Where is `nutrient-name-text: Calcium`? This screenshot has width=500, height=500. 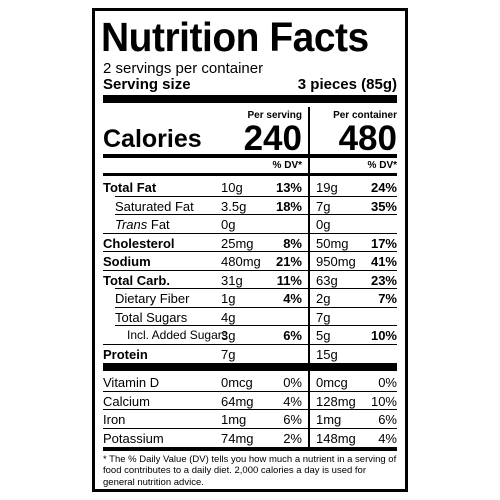 nutrient-name-text: Calcium is located at coordinates (126, 401).